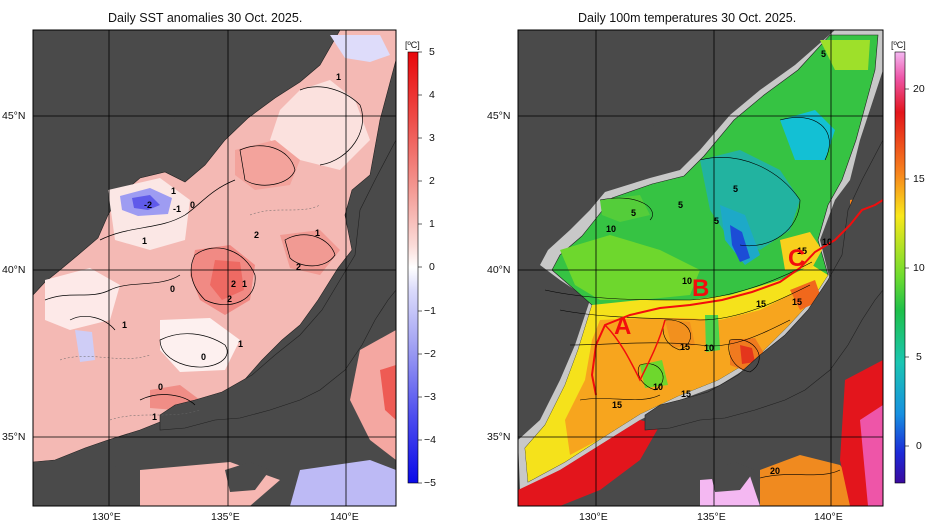 The image size is (933, 526). Describe the element at coordinates (919, 268) in the screenshot. I see `right-colorbar-tick: 10` at that location.